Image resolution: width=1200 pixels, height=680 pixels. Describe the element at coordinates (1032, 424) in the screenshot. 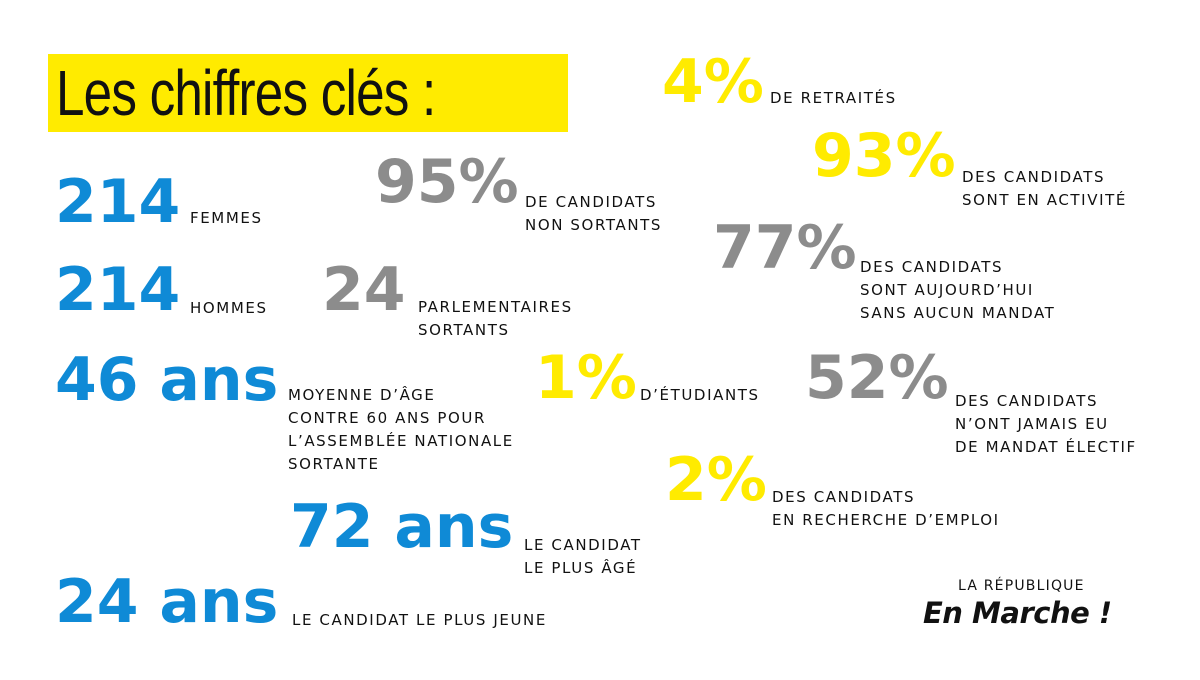

I see `stat-jamais-mandat-label-2: n’ont jamais eu` at that location.